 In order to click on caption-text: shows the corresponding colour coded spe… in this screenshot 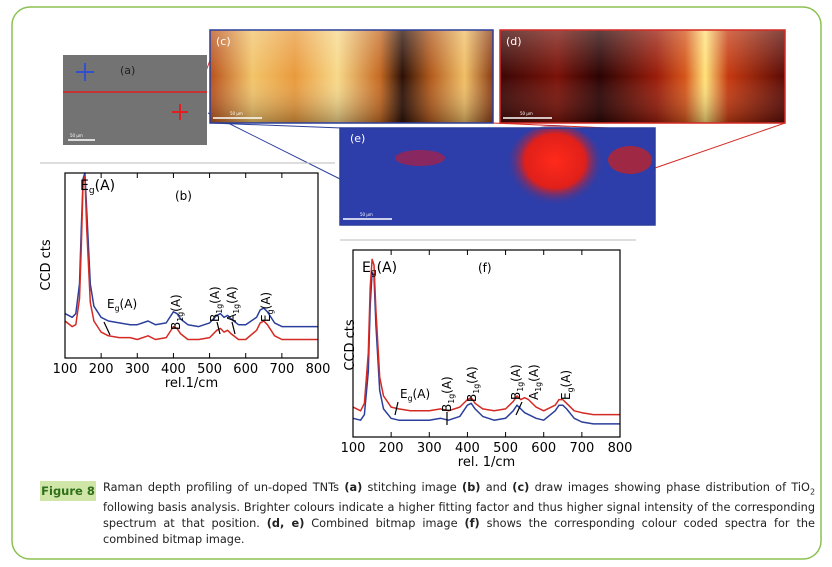, I will do `click(459, 532)`.